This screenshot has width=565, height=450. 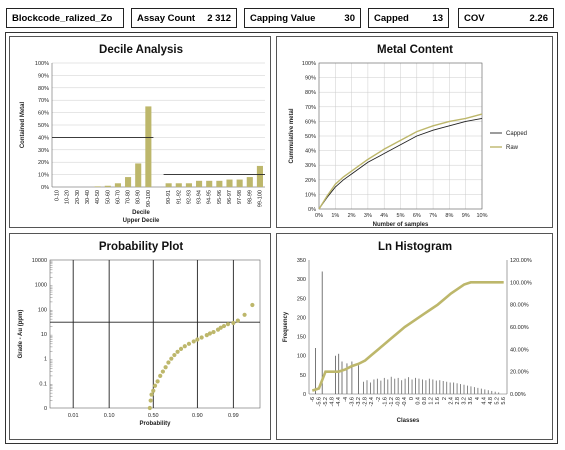 I want to click on chart-title: Decile Analysis, so click(x=141, y=50).